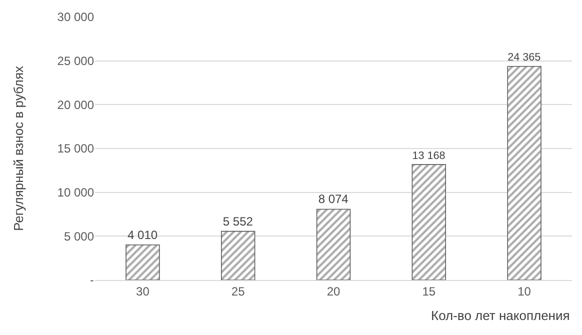 The height and width of the screenshot is (335, 582). What do you see at coordinates (75, 61) in the screenshot?
I see `y-tick-label: 25 000` at bounding box center [75, 61].